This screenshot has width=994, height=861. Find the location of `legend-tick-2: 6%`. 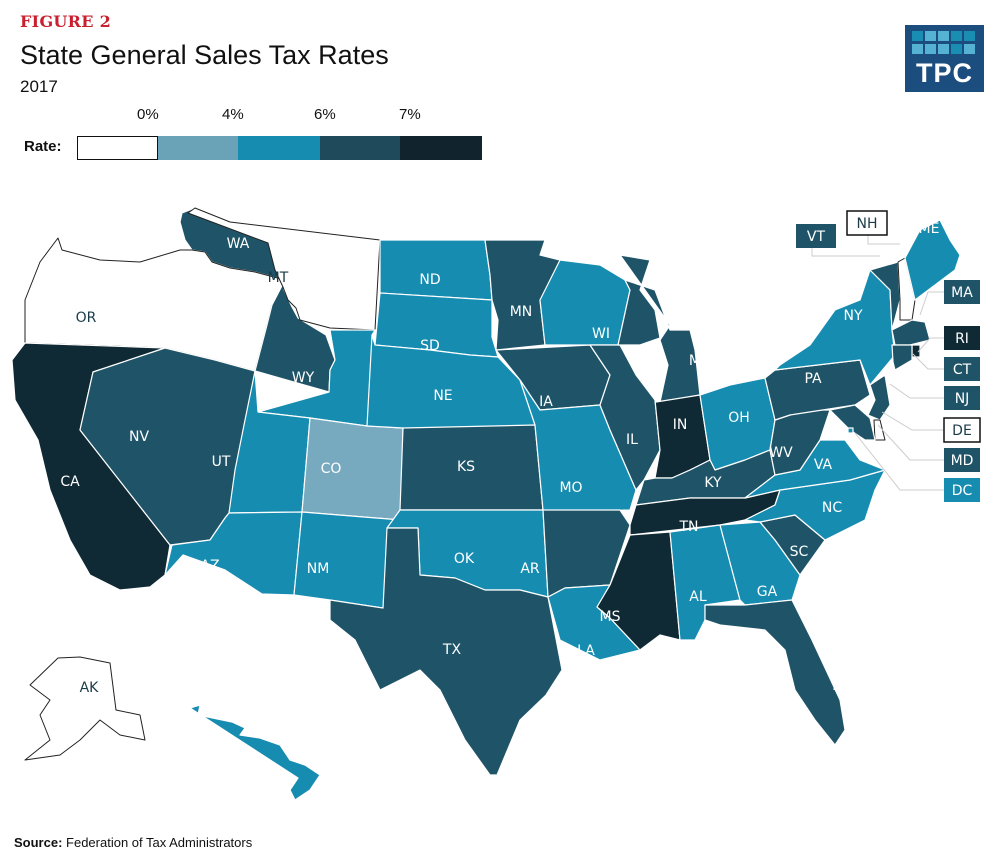

legend-tick-2: 6% is located at coordinates (325, 114).